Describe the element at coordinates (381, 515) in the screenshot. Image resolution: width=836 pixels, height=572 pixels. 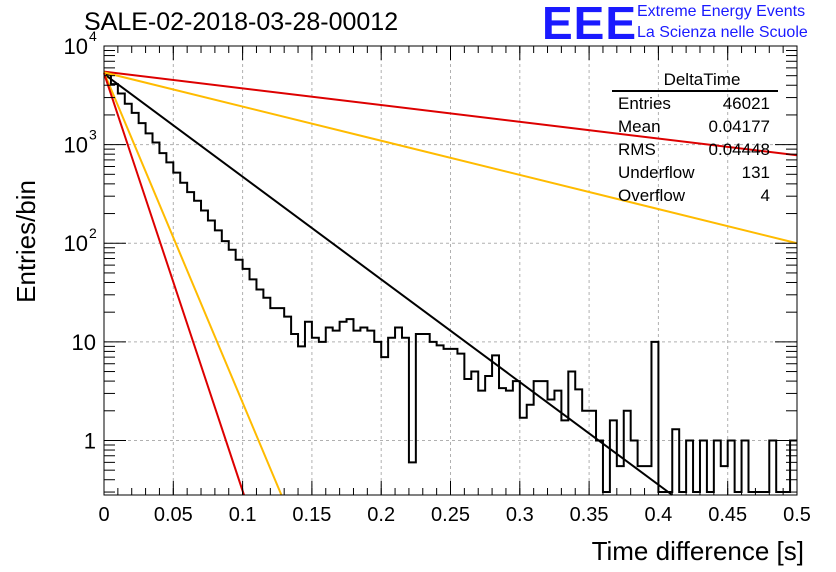
I see `x-tick-label: 0.2` at that location.